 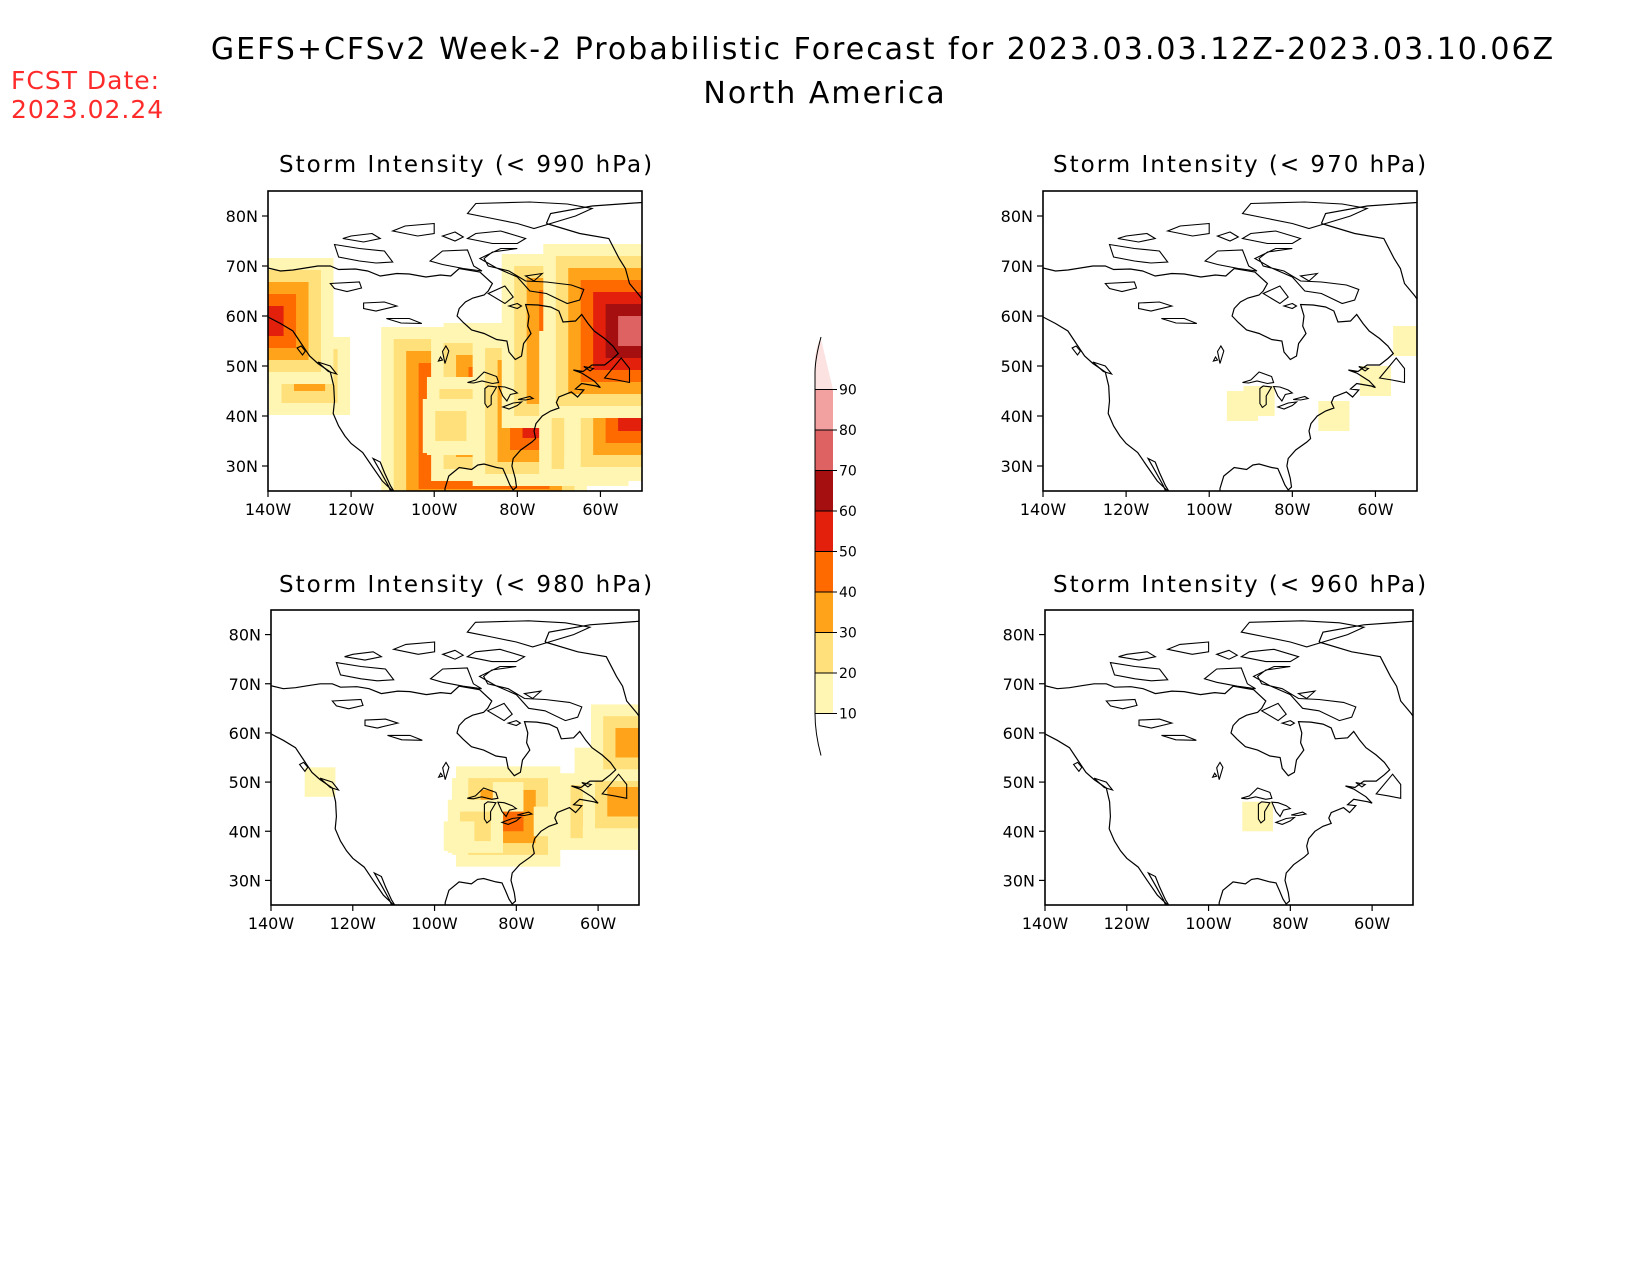 I want to click on panel-title-980: Storm Intensity (< 980 hPa), so click(x=467, y=585).